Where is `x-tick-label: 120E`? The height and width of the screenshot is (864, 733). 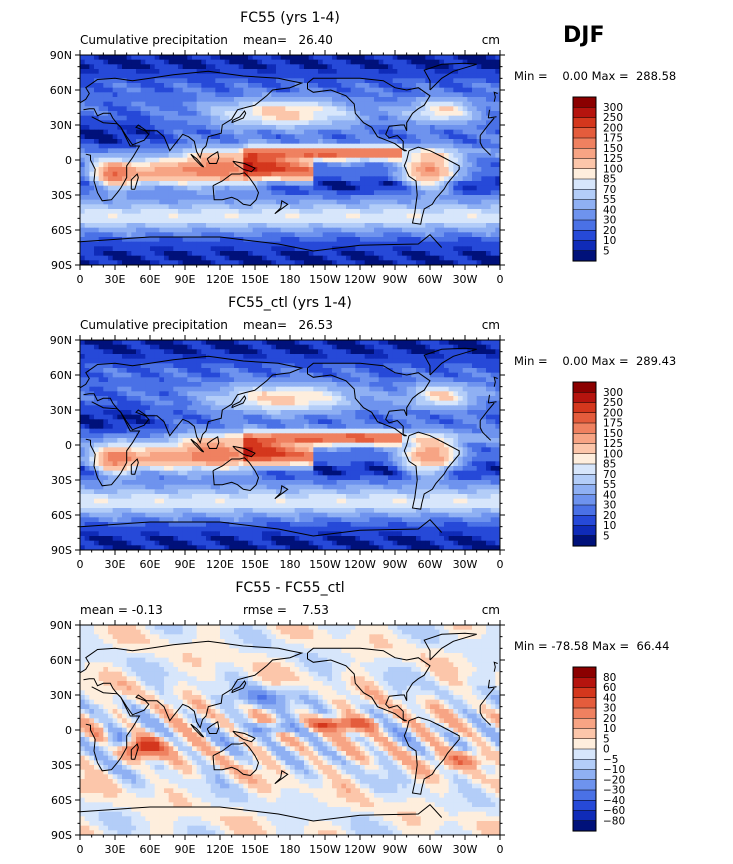 x-tick-label: 120E is located at coordinates (220, 564).